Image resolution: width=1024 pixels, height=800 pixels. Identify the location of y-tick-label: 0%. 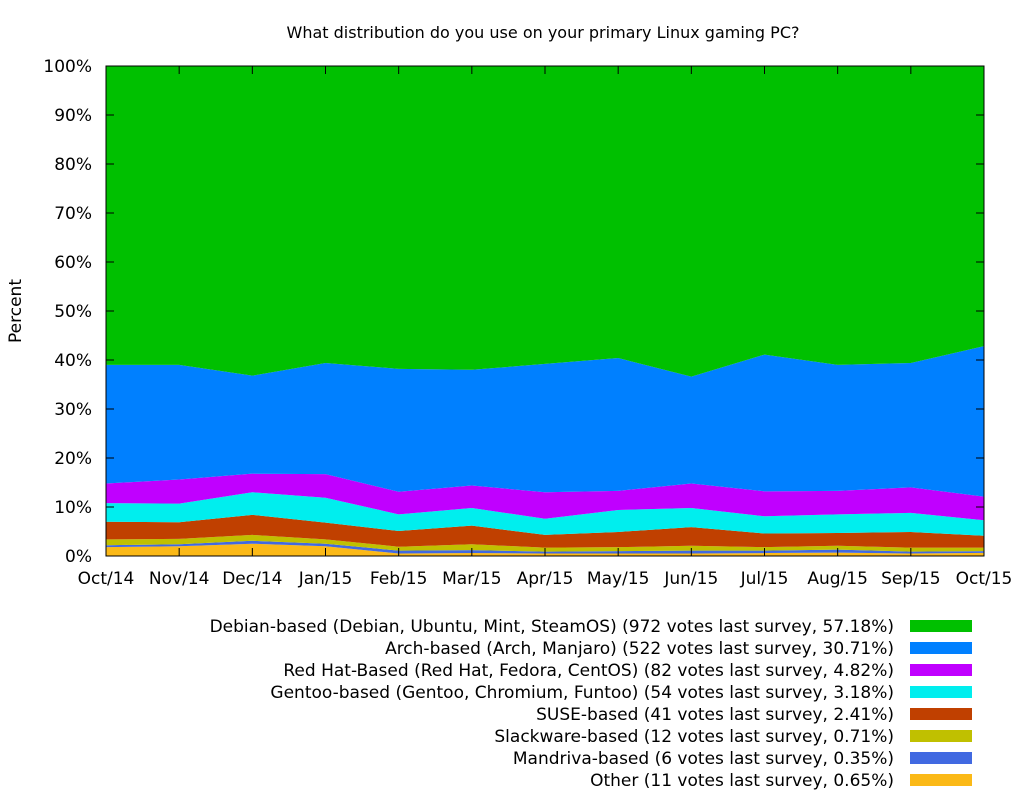
(78, 557).